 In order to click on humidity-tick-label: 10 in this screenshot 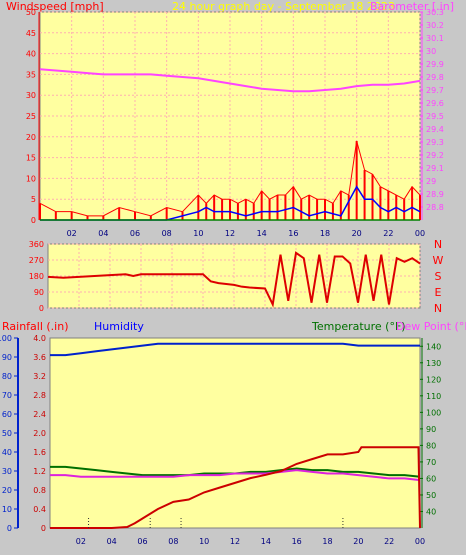, I will do `click(7, 509)`.